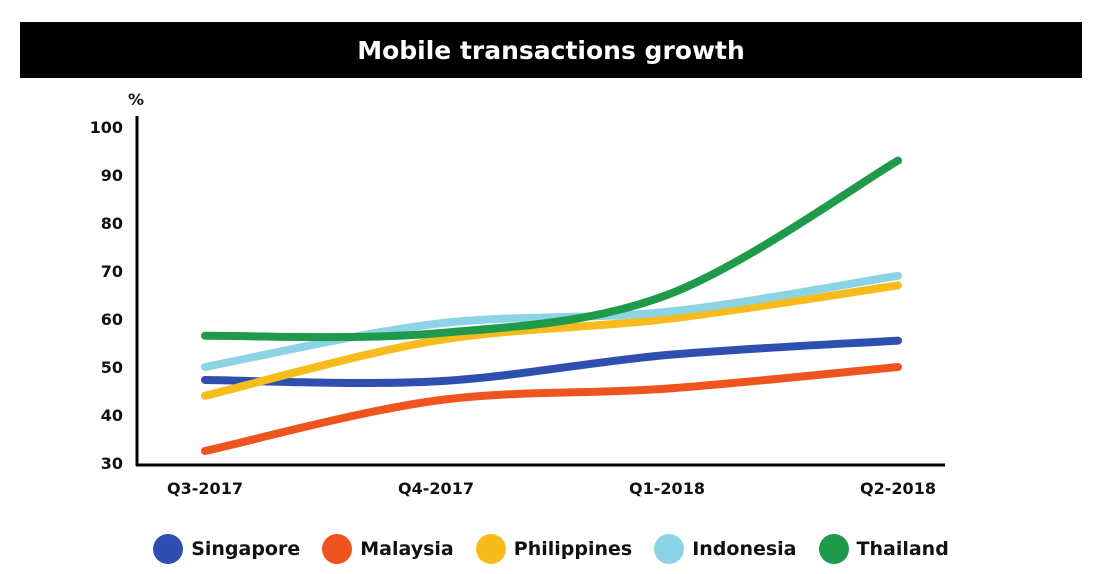 This screenshot has width=1102, height=574. Describe the element at coordinates (898, 488) in the screenshot. I see `x-tick-label: Q2-2018` at that location.